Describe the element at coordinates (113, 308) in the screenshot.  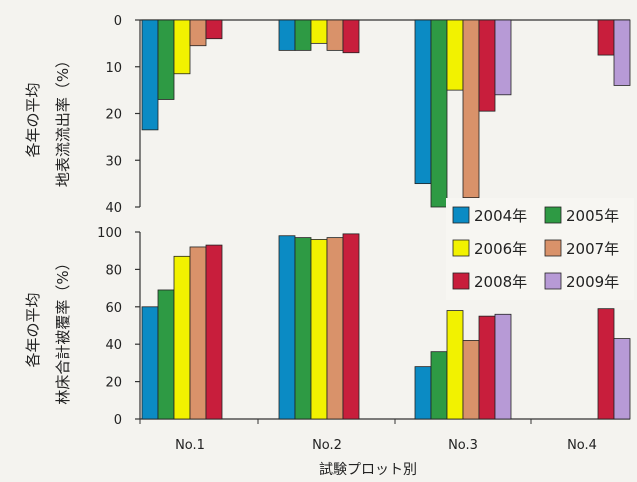
I see `y-tick-label: 60` at that location.